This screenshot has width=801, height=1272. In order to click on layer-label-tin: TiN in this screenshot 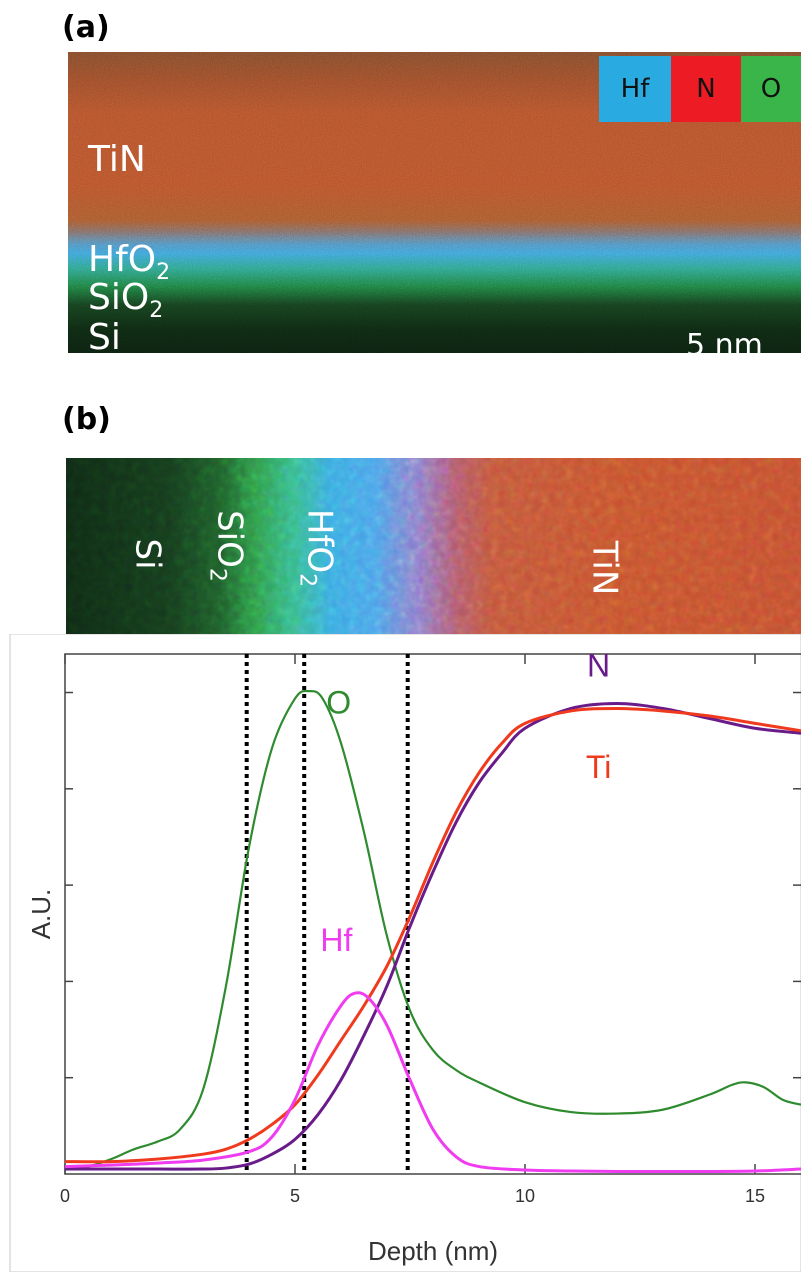, I will do `click(117, 159)`.